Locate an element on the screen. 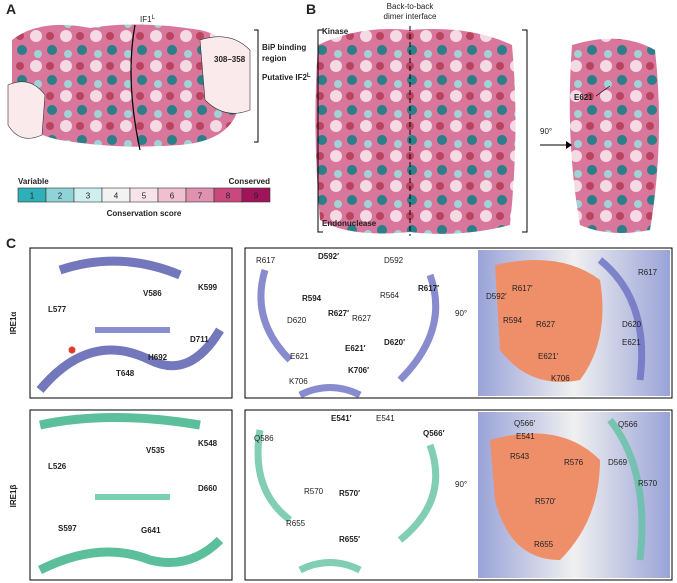 This screenshot has height=583, width=677. panel-label: A is located at coordinates (11, 9).